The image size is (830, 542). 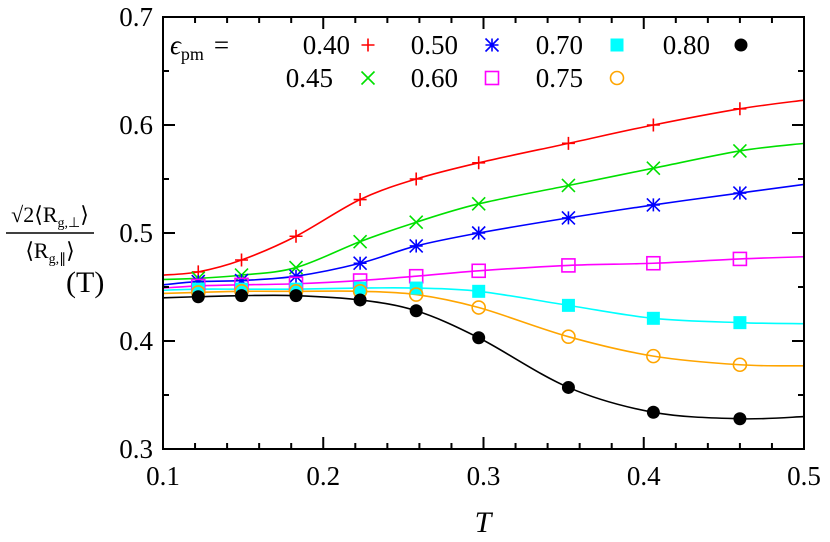 What do you see at coordinates (136, 17) in the screenshot?
I see `y-tick-label: 0.7` at bounding box center [136, 17].